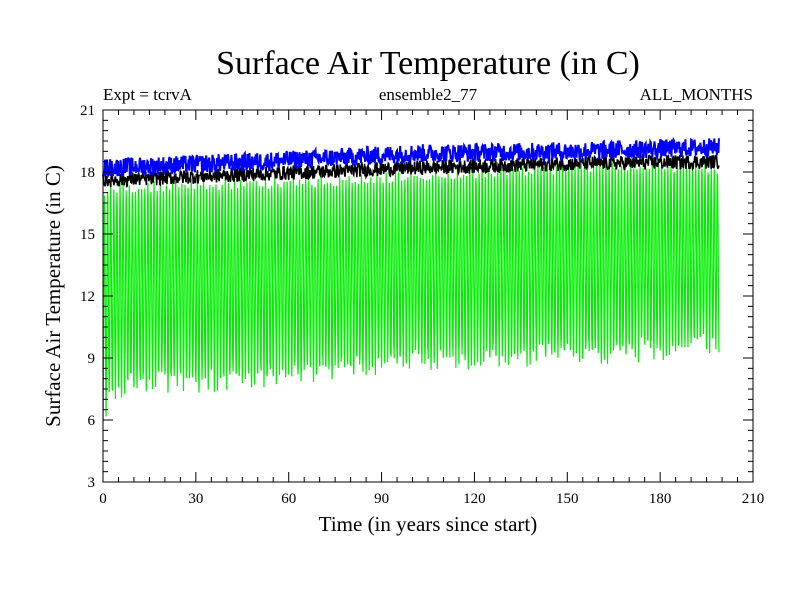 The height and width of the screenshot is (600, 800). I want to click on y-tick-label: 12, so click(87, 297).